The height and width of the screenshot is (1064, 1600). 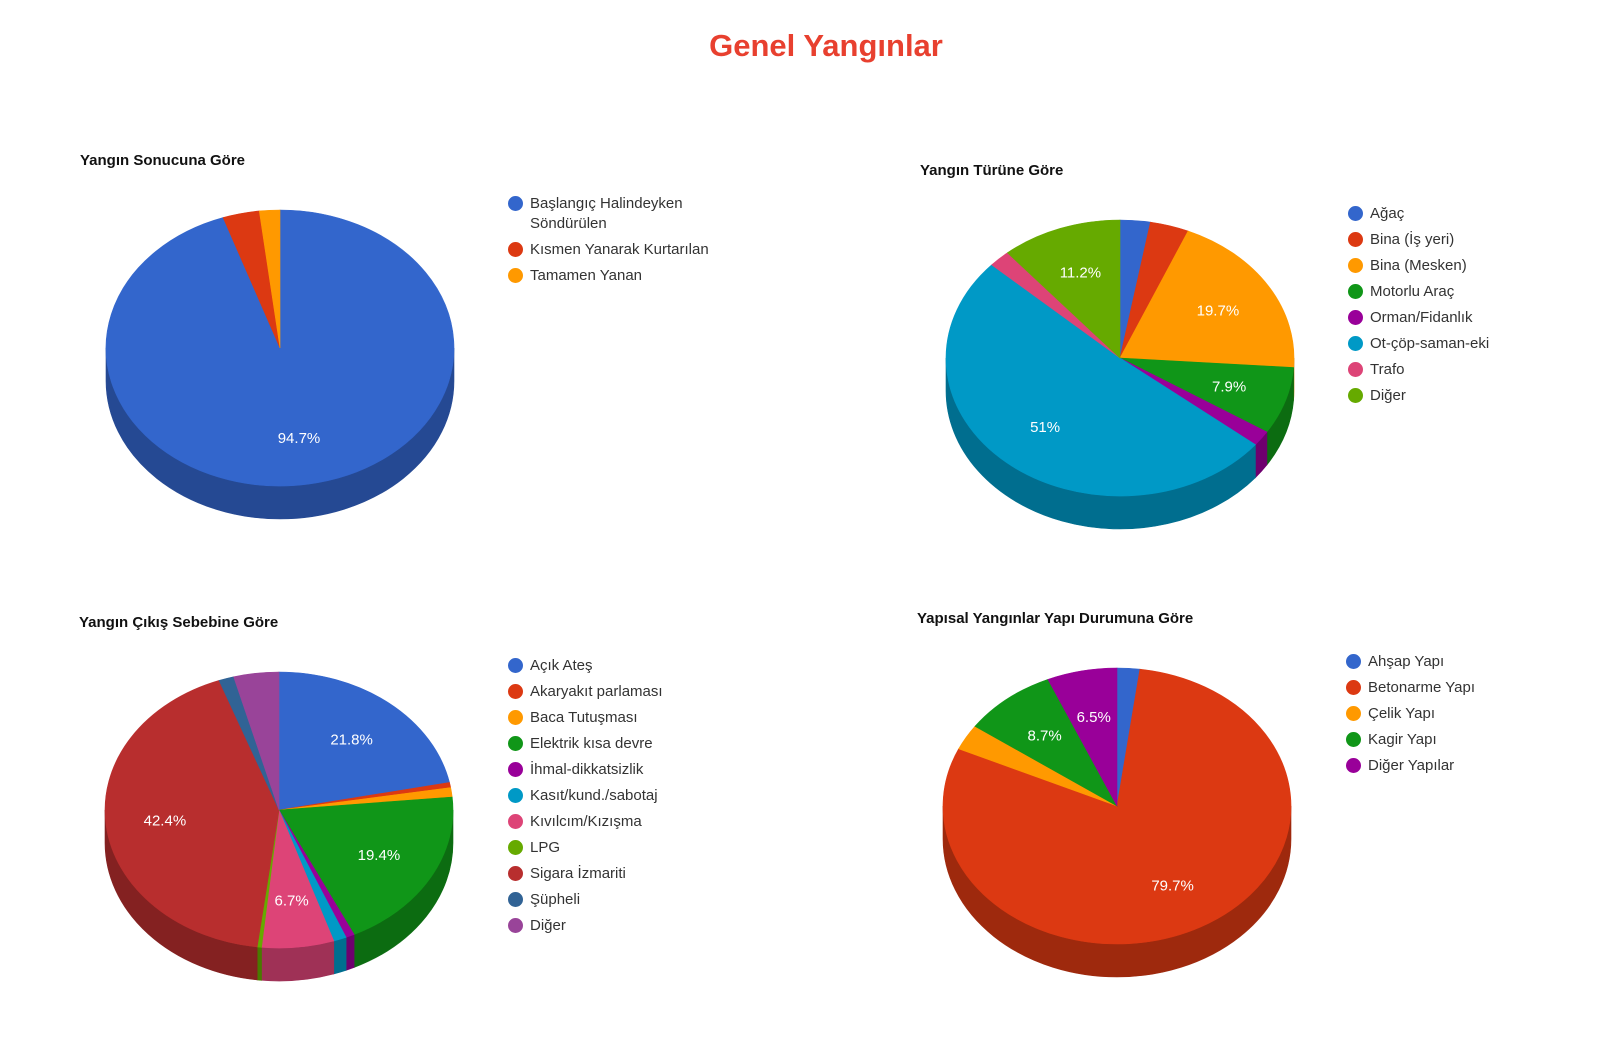 I want to click on data-label-diger: 11.2%, so click(x=1080, y=273).